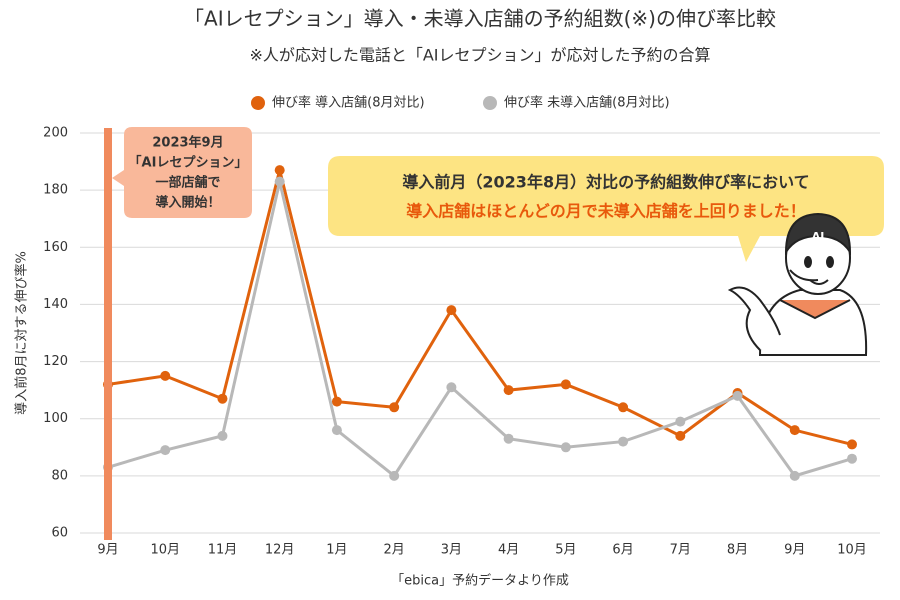 The height and width of the screenshot is (600, 900). What do you see at coordinates (55, 361) in the screenshot?
I see `y-tick-label: 120` at bounding box center [55, 361].